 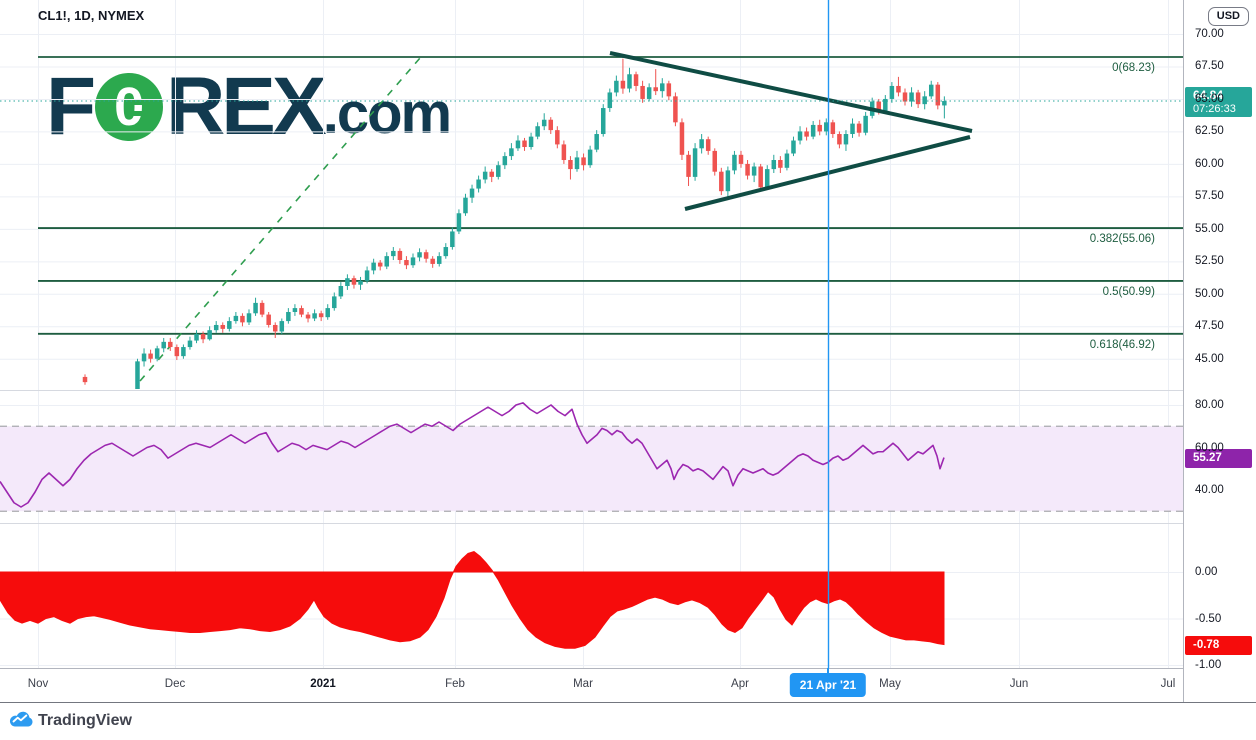 I want to click on footer: TradingView, so click(x=628, y=721).